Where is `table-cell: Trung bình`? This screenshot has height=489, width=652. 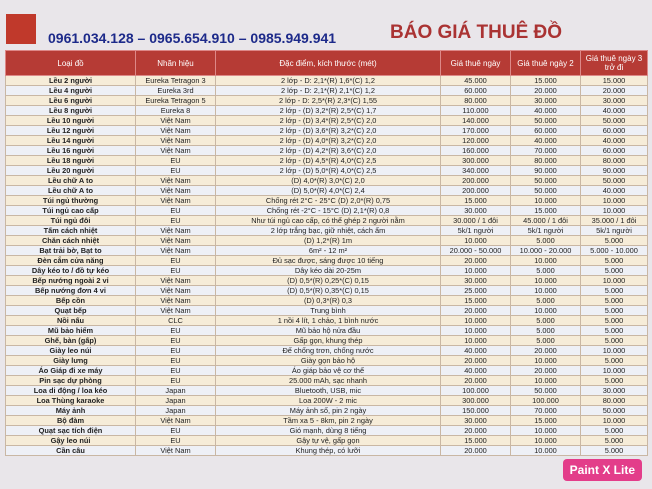 table-cell: Trung bình is located at coordinates (328, 310).